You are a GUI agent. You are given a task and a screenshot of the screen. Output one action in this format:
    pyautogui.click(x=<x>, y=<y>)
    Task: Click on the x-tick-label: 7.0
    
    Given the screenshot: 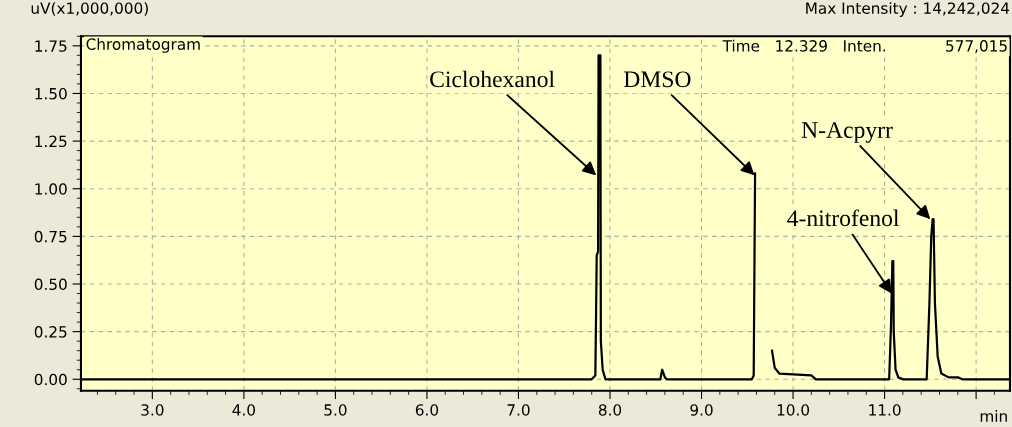 What is the action you would take?
    pyautogui.click(x=518, y=410)
    